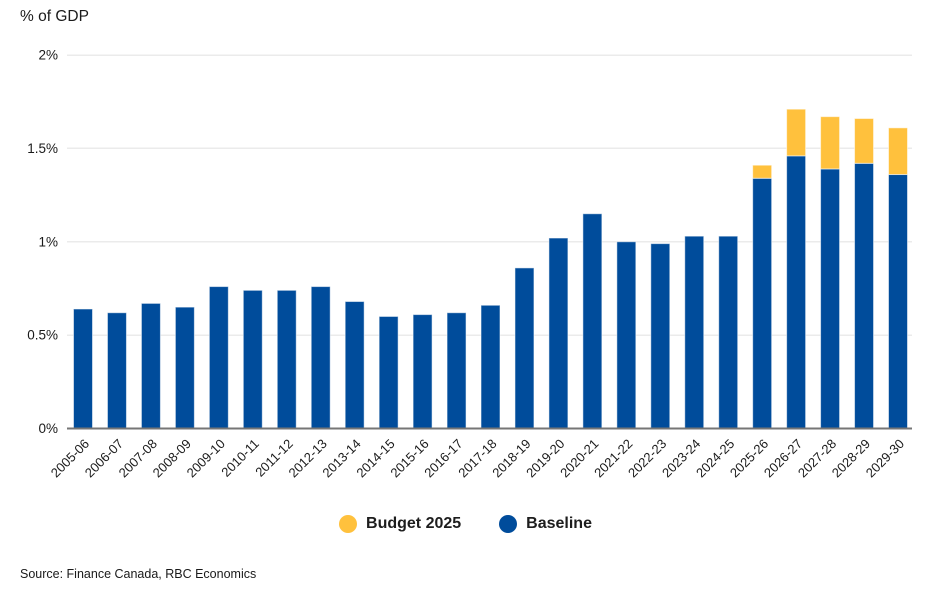  Describe the element at coordinates (885, 458) in the screenshot. I see `x-tick-label-2029-30: 2029-30` at that location.